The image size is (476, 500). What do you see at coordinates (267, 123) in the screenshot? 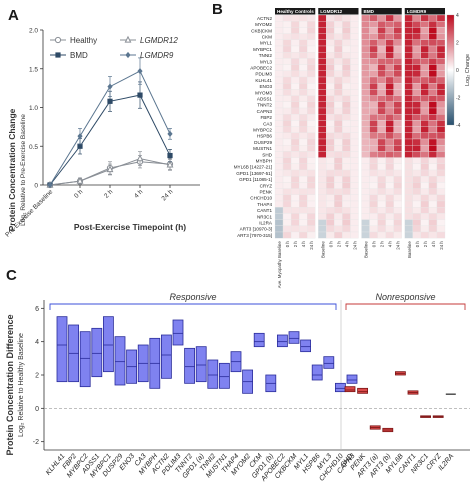
I see `heatmap-row-label: CA3` at bounding box center [267, 123].